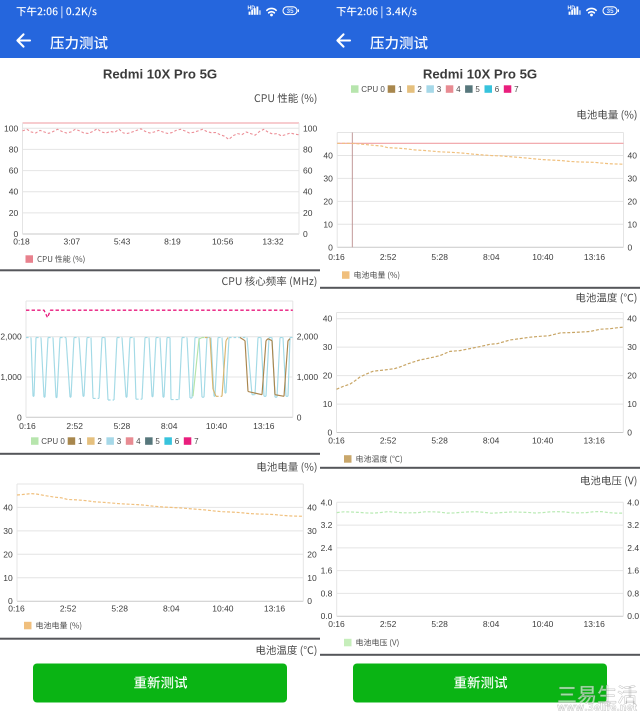 This screenshot has height=711, width=640. Describe the element at coordinates (122, 242) in the screenshot. I see `svg-text: 5:43` at that location.